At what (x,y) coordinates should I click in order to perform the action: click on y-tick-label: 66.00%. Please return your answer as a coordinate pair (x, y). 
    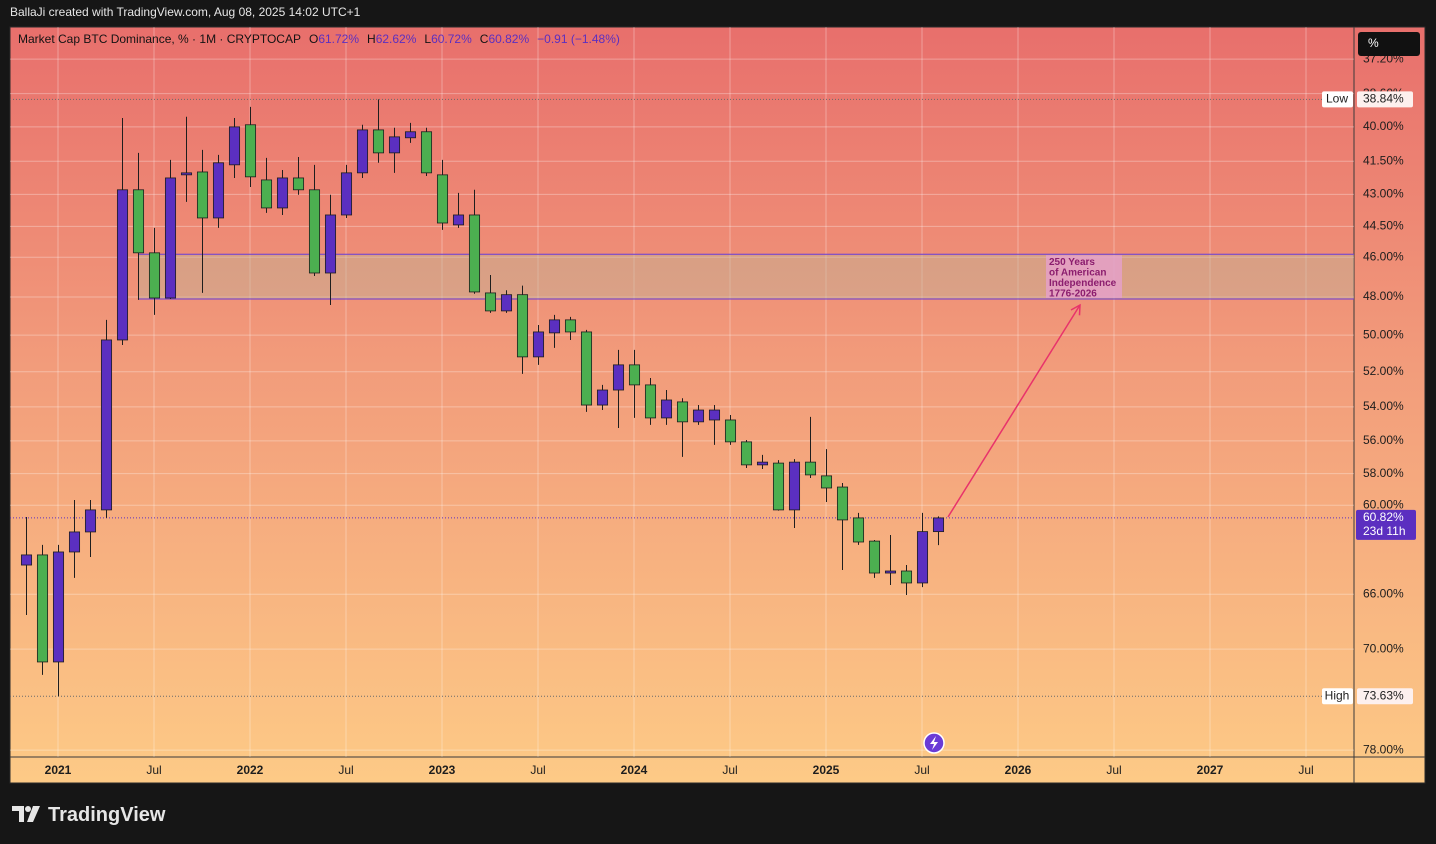
    Looking at the image, I should click on (1383, 593).